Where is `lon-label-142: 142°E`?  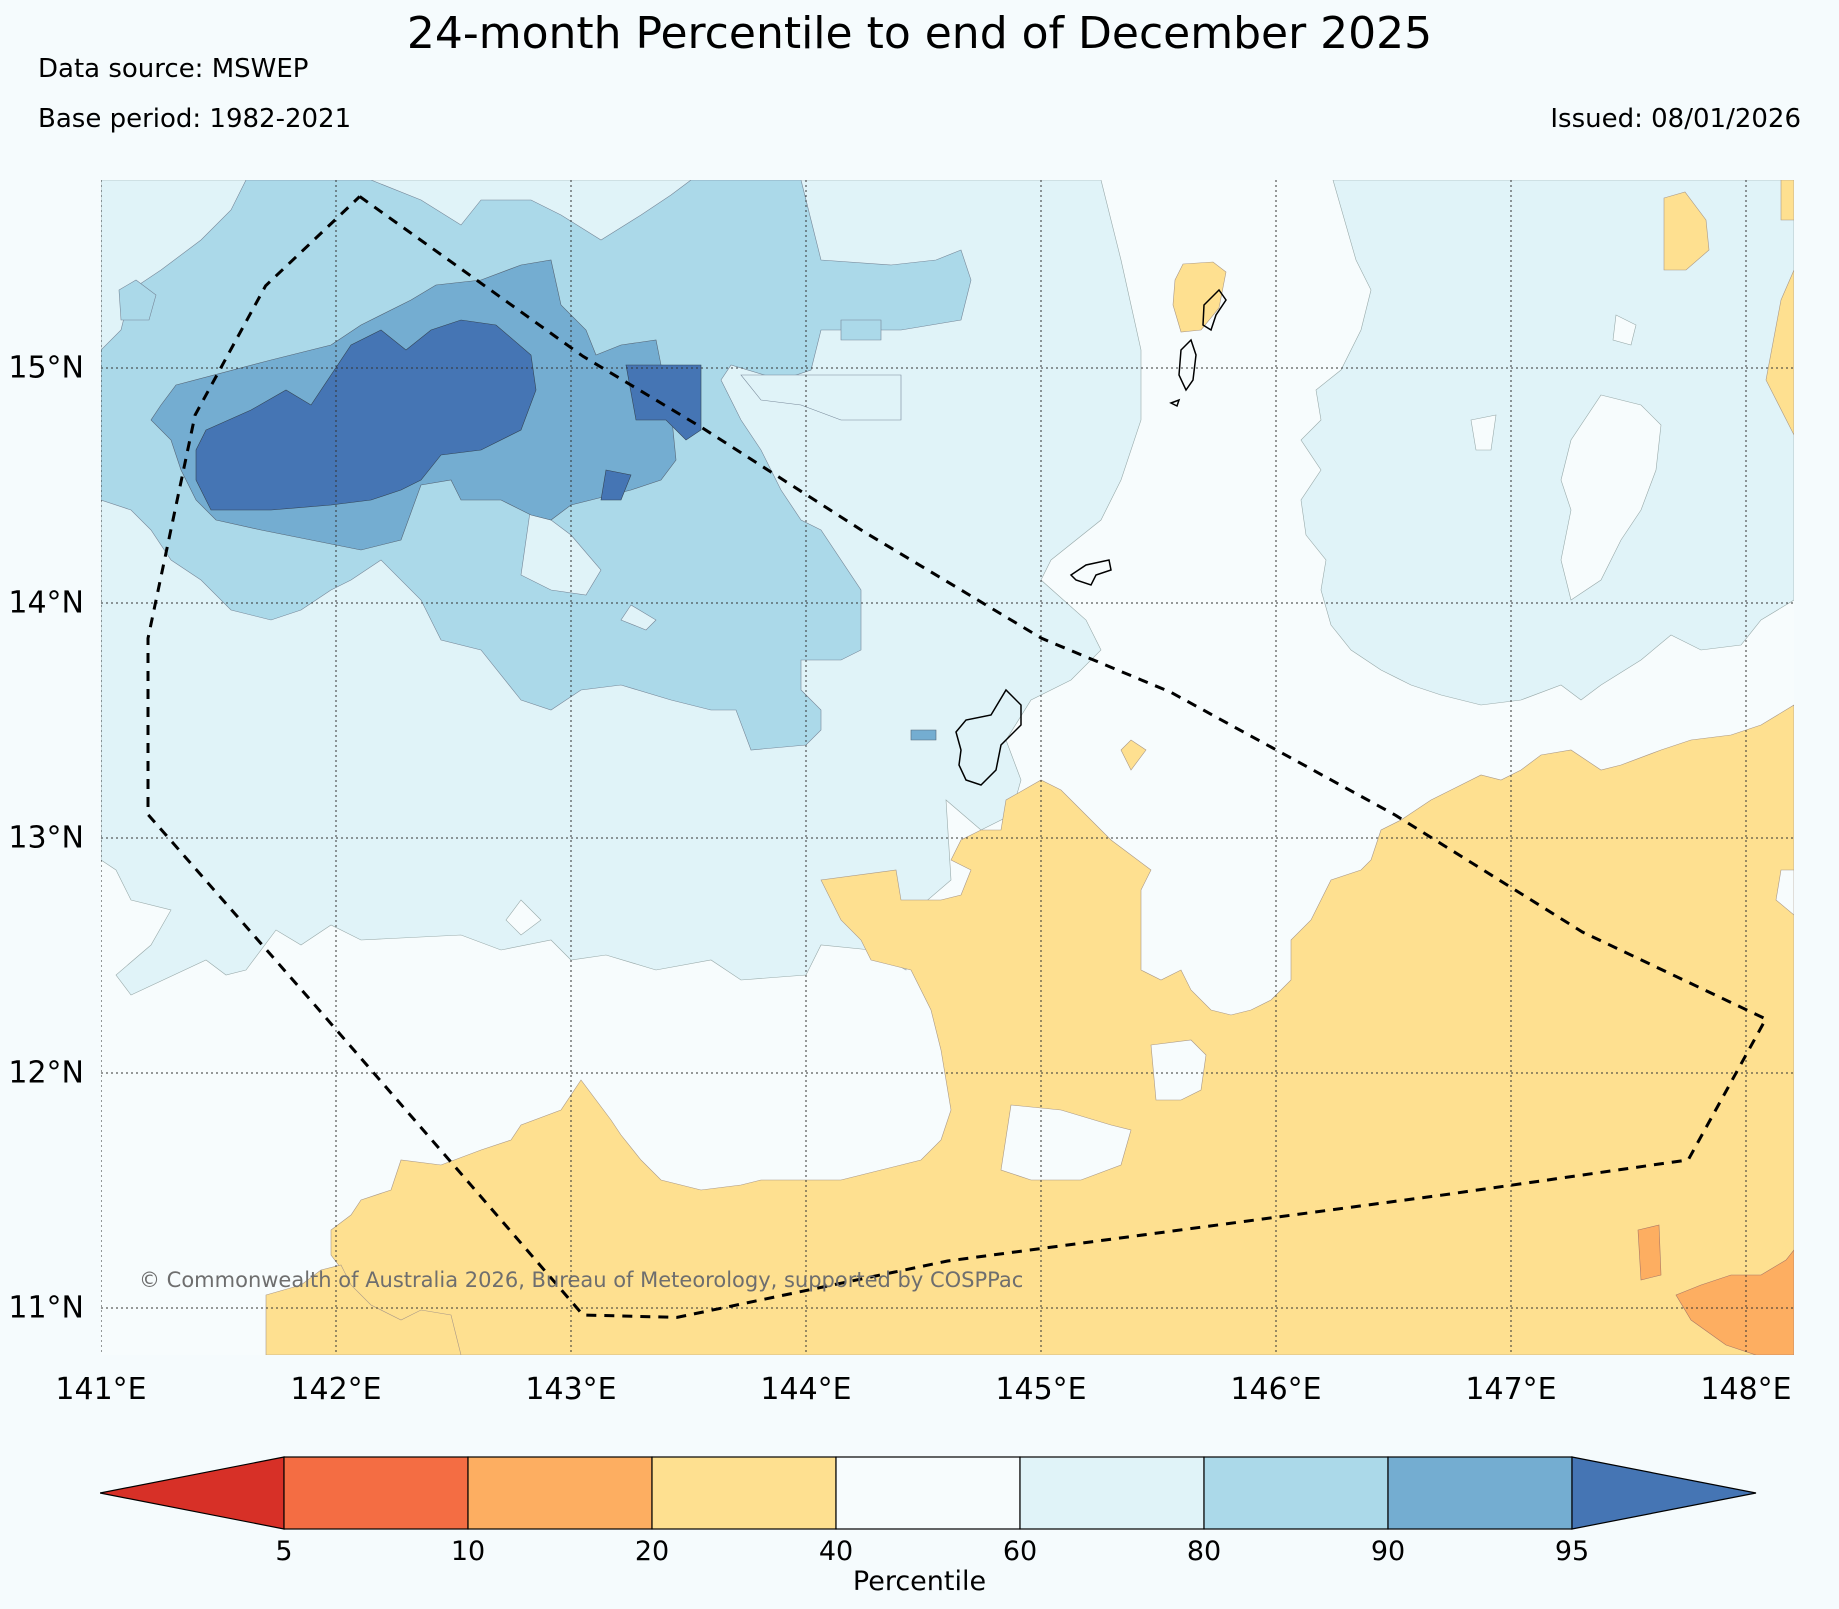
lon-label-142: 142°E is located at coordinates (336, 1389).